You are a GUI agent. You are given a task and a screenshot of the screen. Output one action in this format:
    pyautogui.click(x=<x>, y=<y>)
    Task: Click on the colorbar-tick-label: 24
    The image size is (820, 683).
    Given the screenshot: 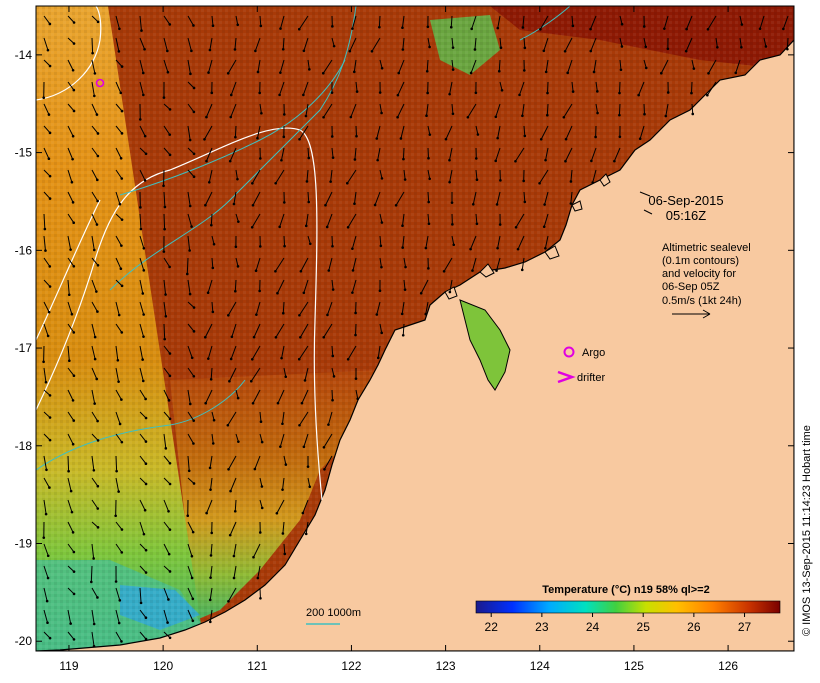 What is the action you would take?
    pyautogui.click(x=593, y=627)
    